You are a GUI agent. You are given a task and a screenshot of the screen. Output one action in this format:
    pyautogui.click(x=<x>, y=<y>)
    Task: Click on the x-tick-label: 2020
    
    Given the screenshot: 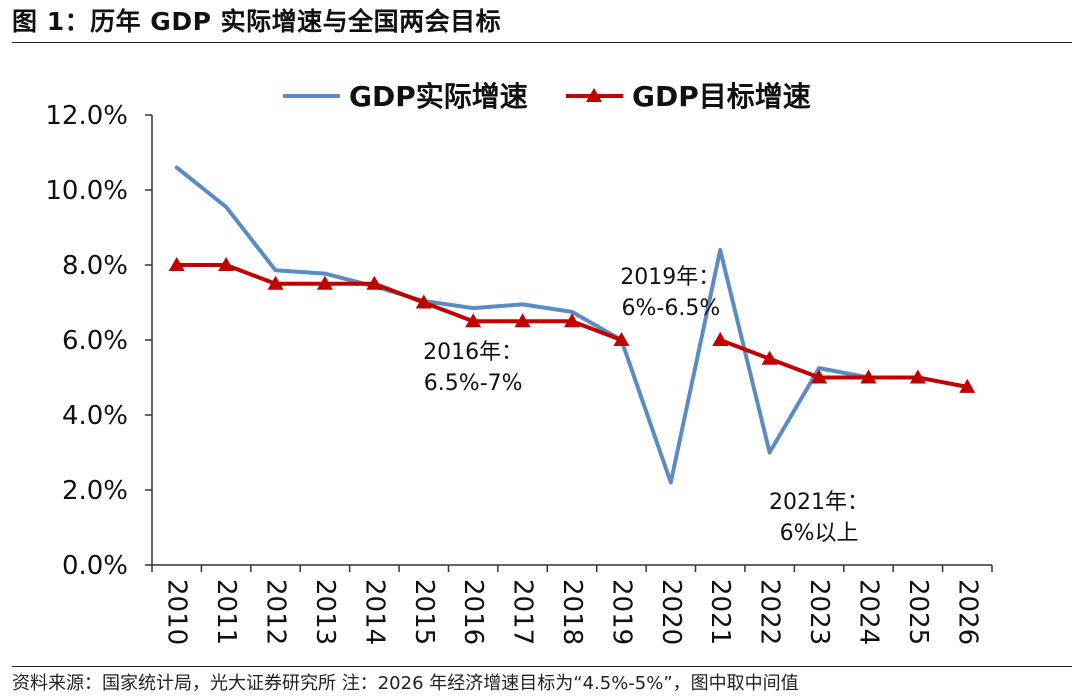 What is the action you would take?
    pyautogui.click(x=671, y=612)
    